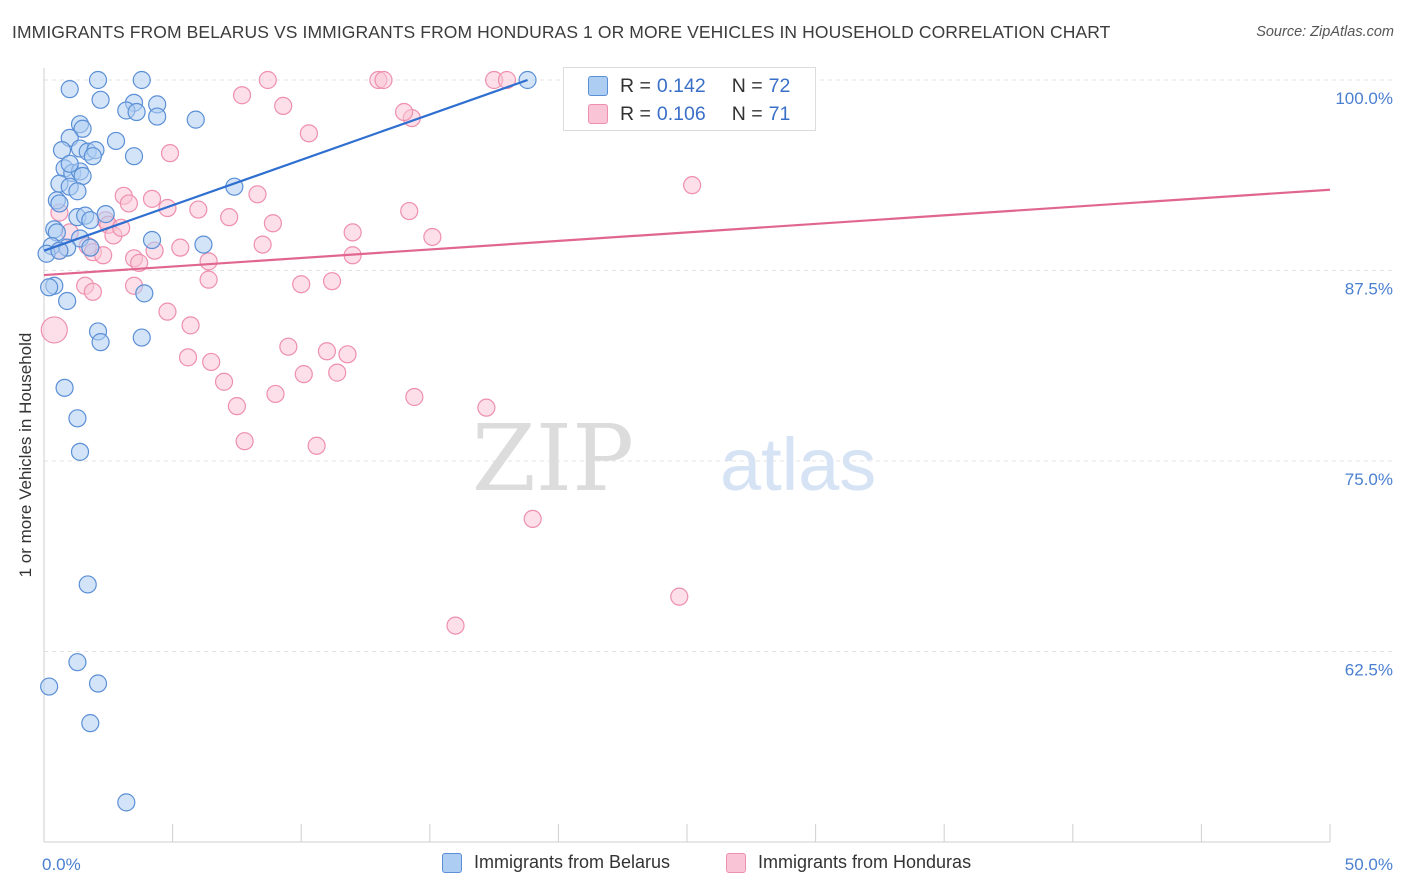 This screenshot has width=1406, height=892. I want to click on honduras-r-label: R =, so click(635, 113).